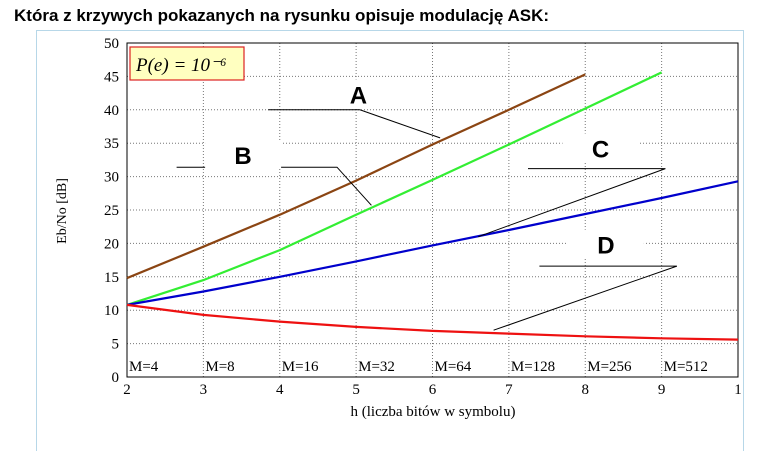  What do you see at coordinates (280, 390) in the screenshot?
I see `x-tick-label: 4` at bounding box center [280, 390].